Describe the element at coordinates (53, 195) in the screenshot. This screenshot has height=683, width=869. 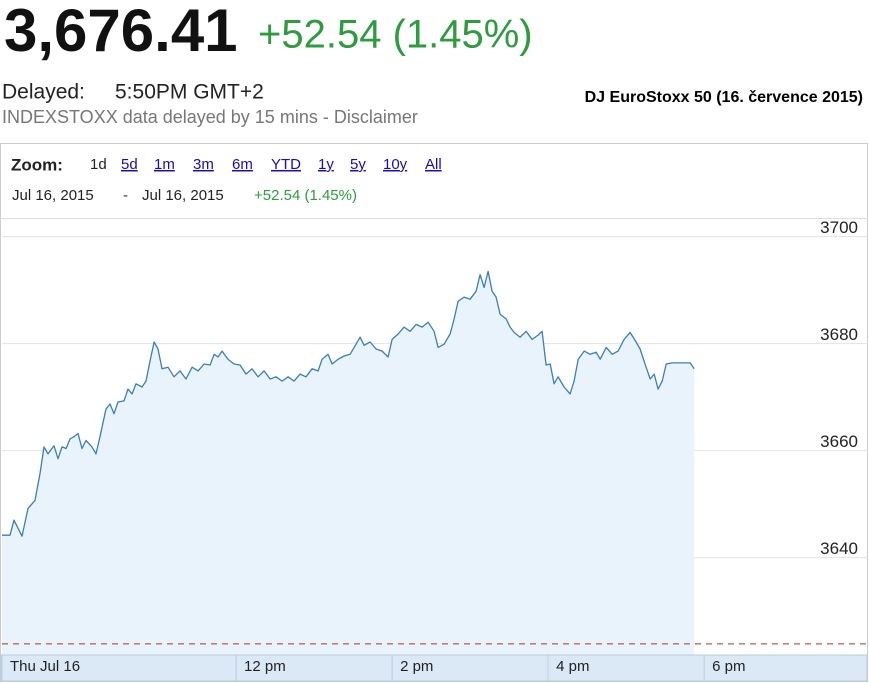
I see `range-start: Jul 16, 2015` at that location.